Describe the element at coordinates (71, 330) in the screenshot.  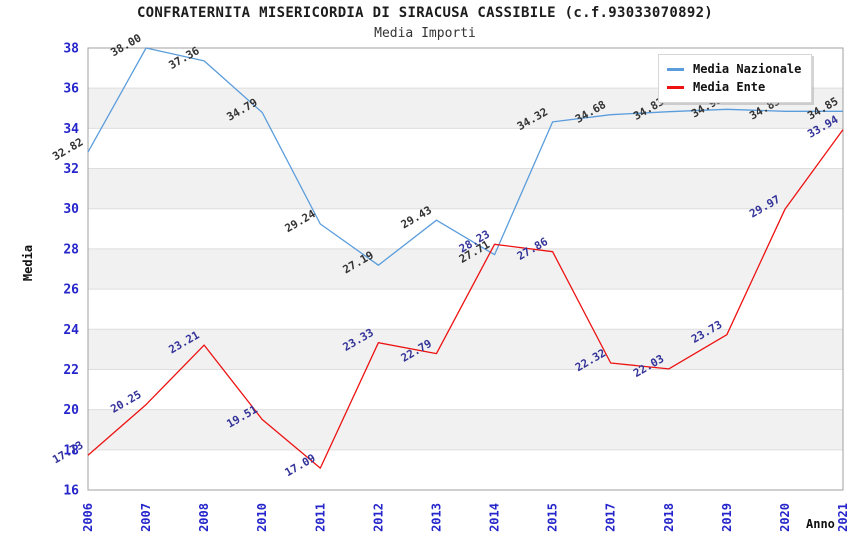
I see `y-tick-label: 24` at that location.